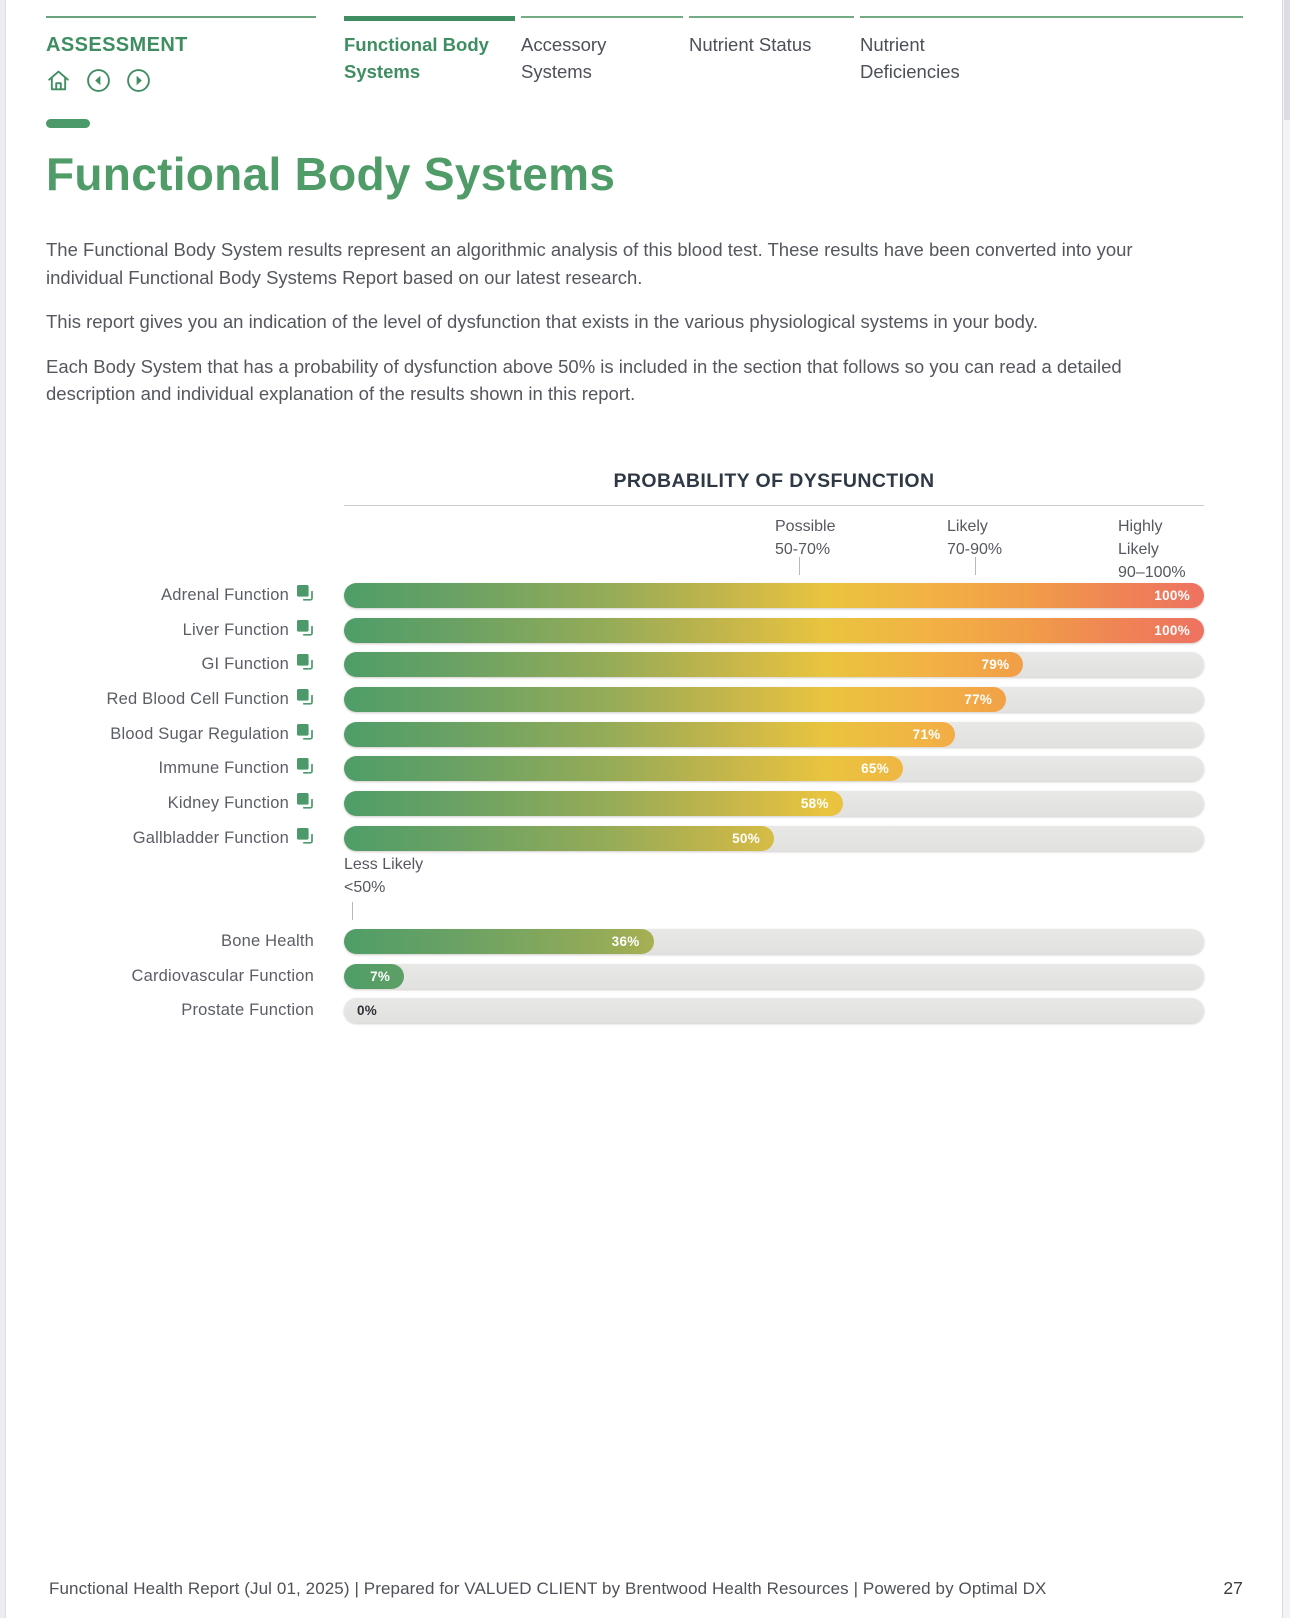 The width and height of the screenshot is (1290, 1618). I want to click on probability-bar-track: 7%, so click(774, 976).